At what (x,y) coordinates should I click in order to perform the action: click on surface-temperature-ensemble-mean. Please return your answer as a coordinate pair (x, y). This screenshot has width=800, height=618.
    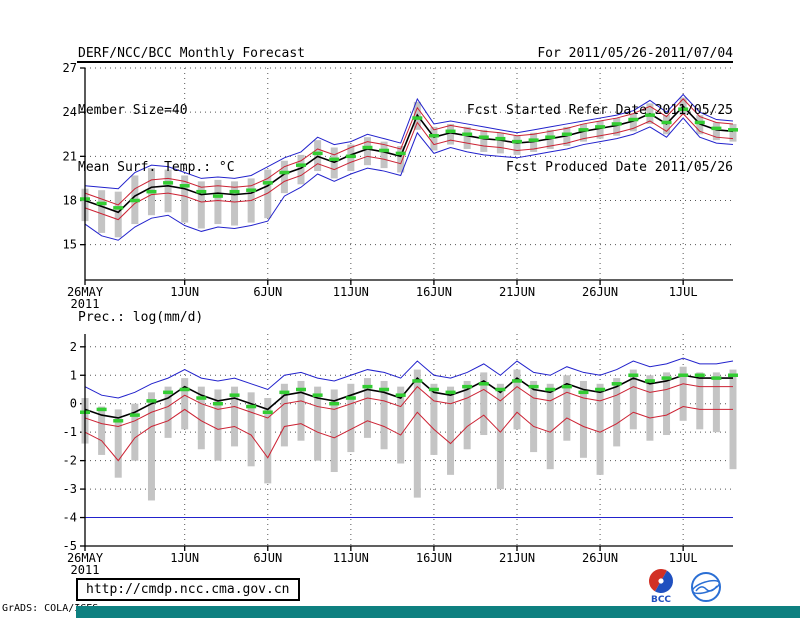
    Looking at the image, I should click on (409, 159).